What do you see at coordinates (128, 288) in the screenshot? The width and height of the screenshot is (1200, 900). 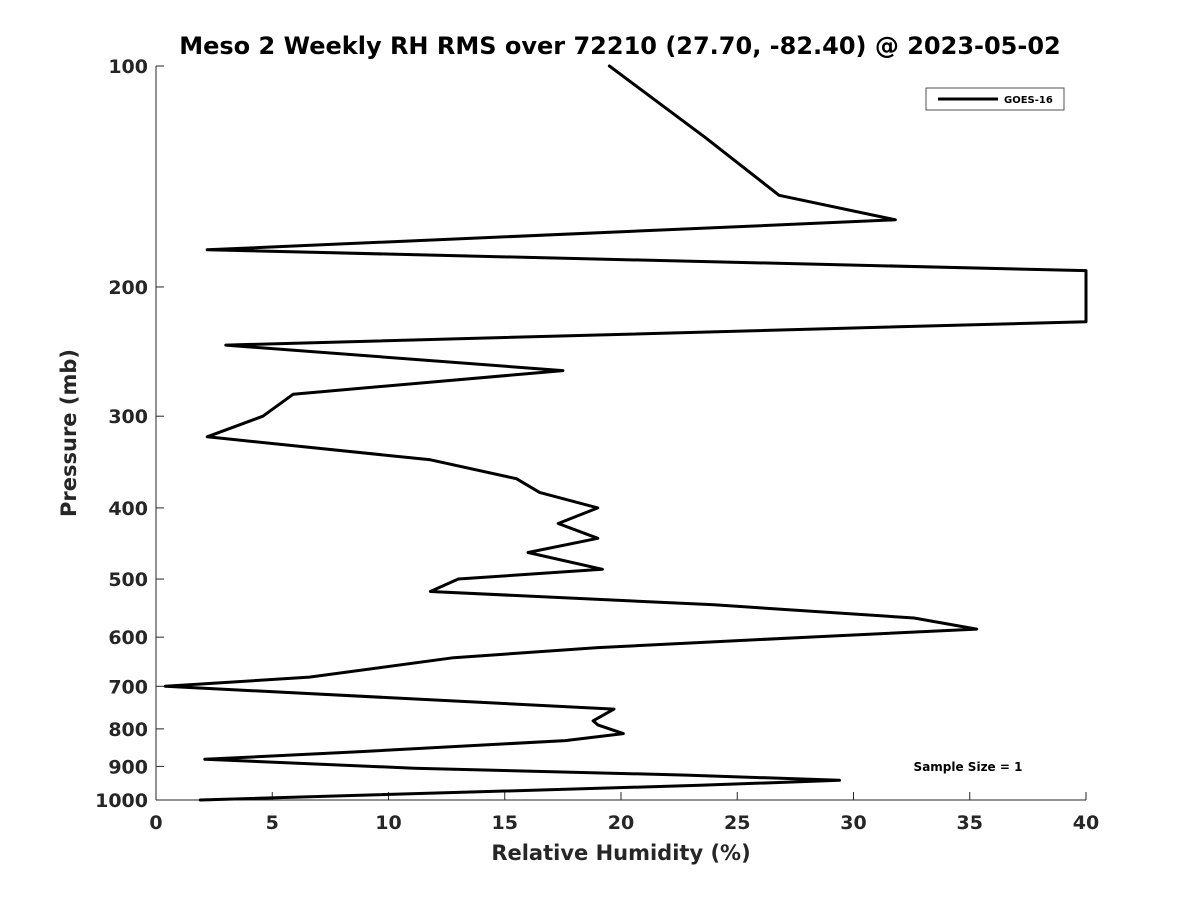 I see `y-tick-label: 200` at bounding box center [128, 288].